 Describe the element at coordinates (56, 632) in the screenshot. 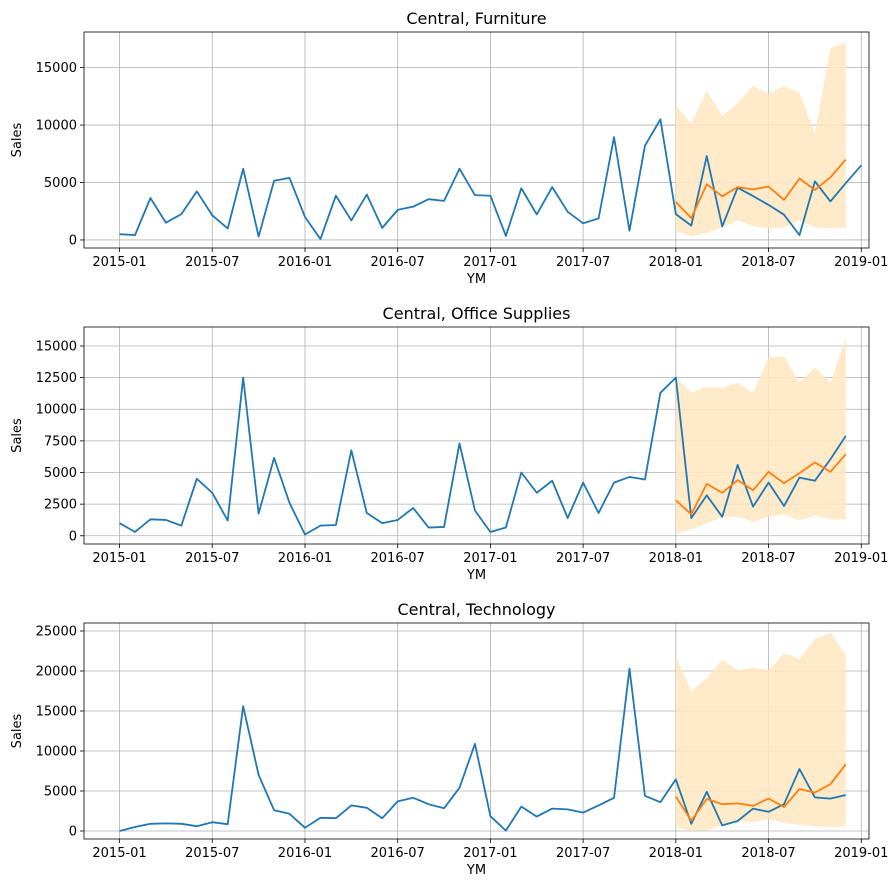

I see `y-tick-label: 25000` at that location.